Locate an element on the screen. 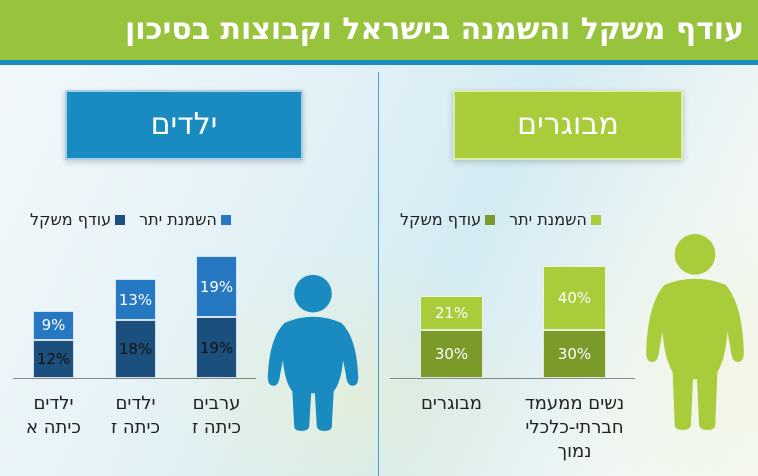 The image size is (758, 476). bar-obesity: 40% is located at coordinates (574, 298).